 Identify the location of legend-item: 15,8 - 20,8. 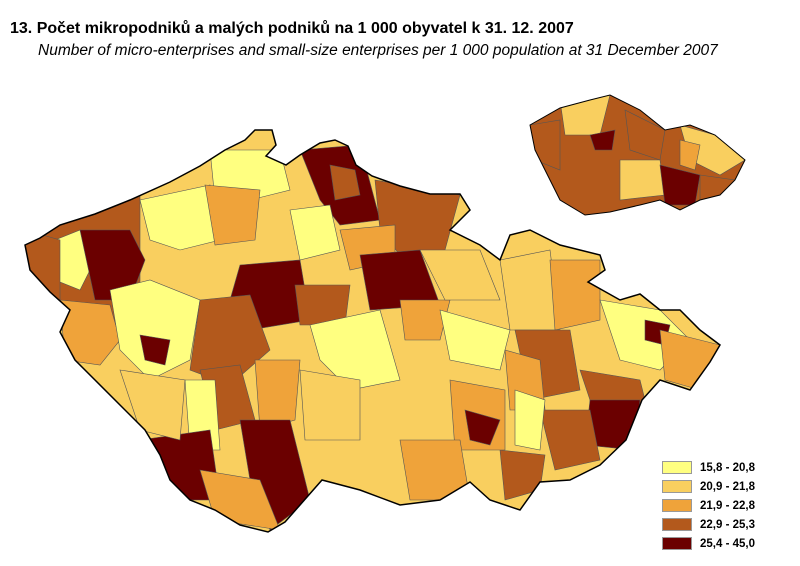
(708, 467).